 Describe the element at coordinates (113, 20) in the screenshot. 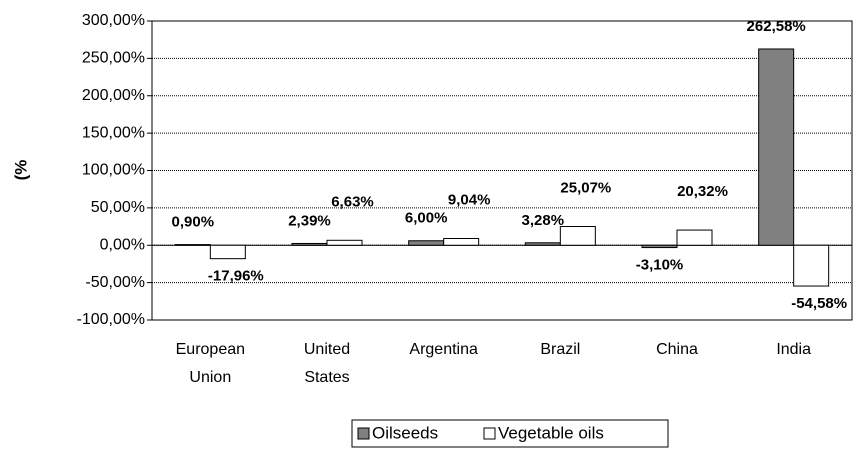

I see `y-tick-label: 300,00%` at that location.